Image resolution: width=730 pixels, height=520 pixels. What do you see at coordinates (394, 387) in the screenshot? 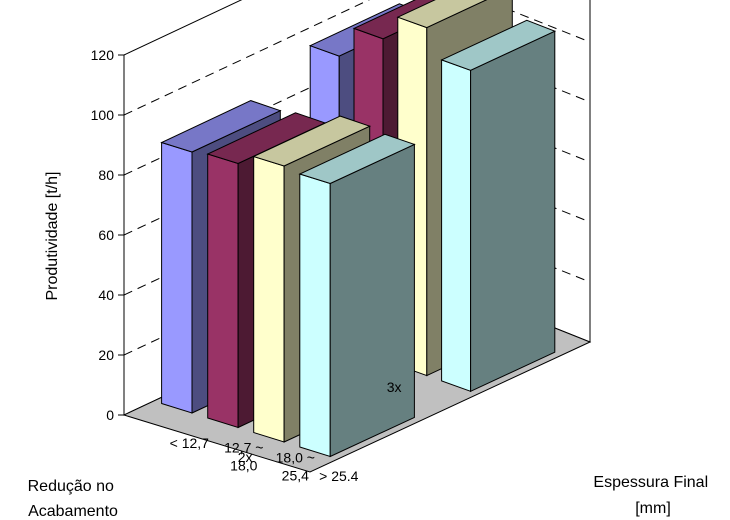
I see `y-tick-label: 3x` at bounding box center [394, 387].